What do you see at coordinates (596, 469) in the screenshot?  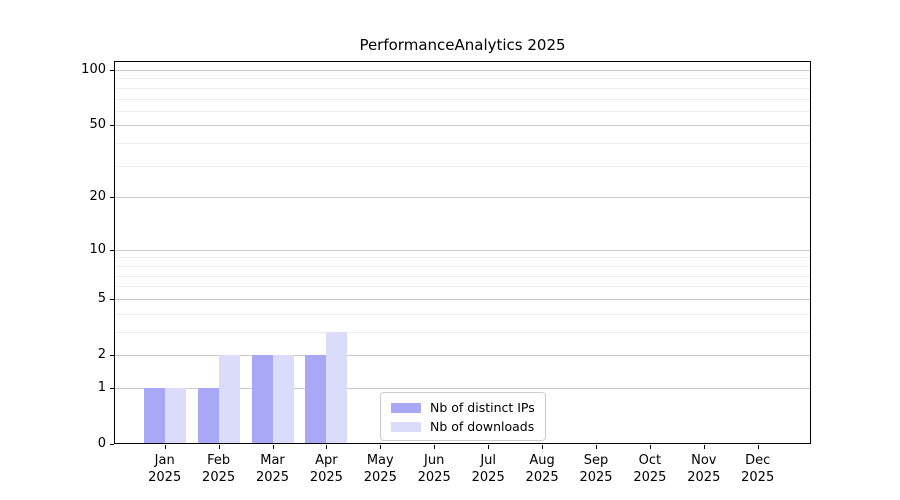 I see `x-tick-label-sep: Sep 2025` at bounding box center [596, 469].